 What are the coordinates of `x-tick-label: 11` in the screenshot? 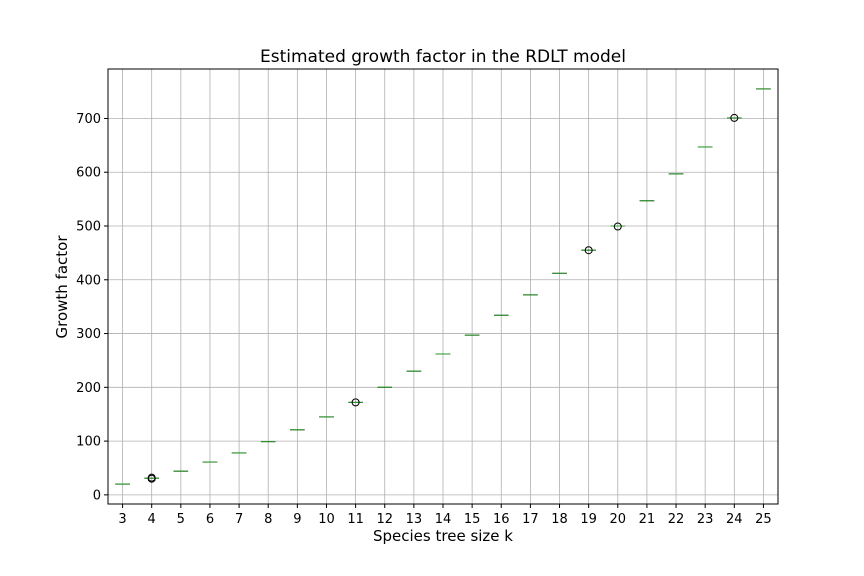 It's located at (355, 519).